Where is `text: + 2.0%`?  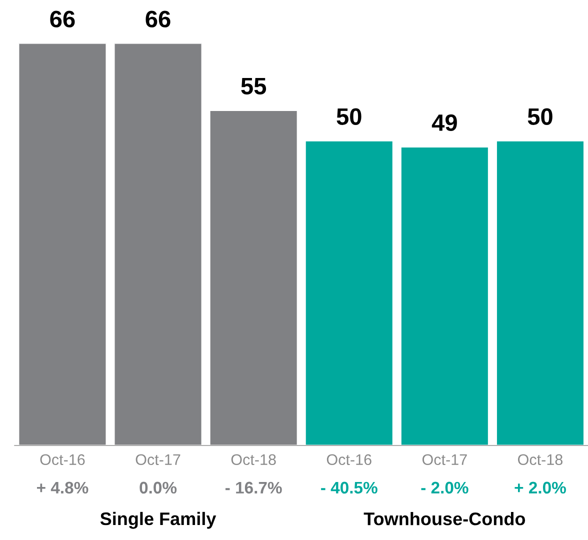 text: + 2.0% is located at coordinates (540, 488).